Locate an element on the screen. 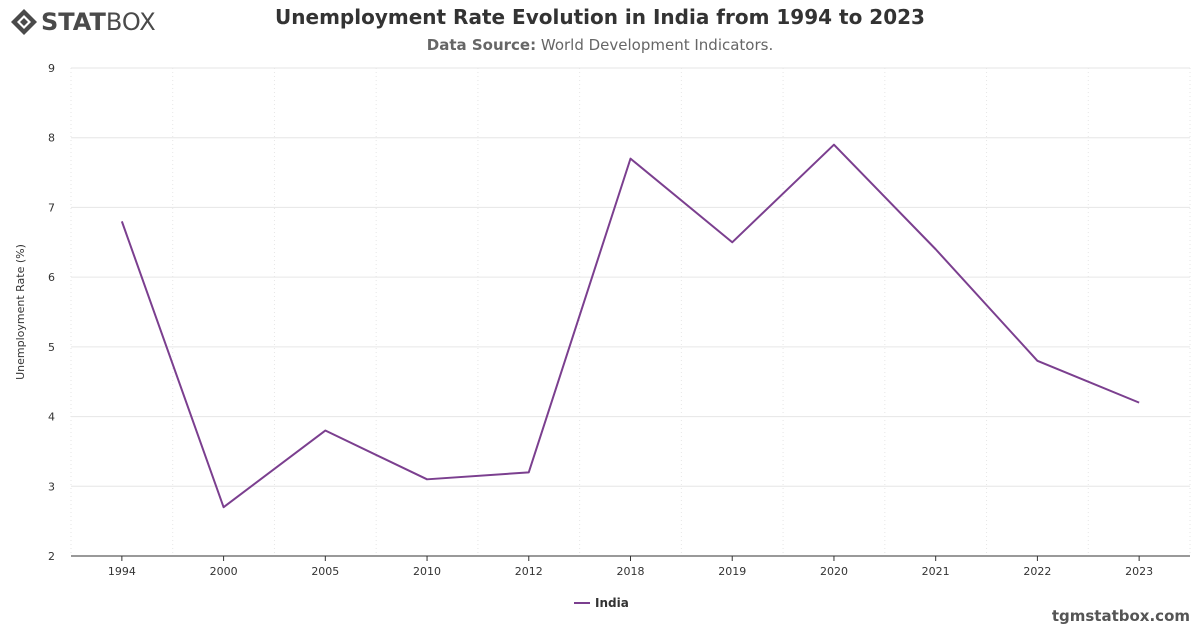 Image resolution: width=1200 pixels, height=630 pixels. subtitle-text: World Development Indicators. is located at coordinates (655, 45).